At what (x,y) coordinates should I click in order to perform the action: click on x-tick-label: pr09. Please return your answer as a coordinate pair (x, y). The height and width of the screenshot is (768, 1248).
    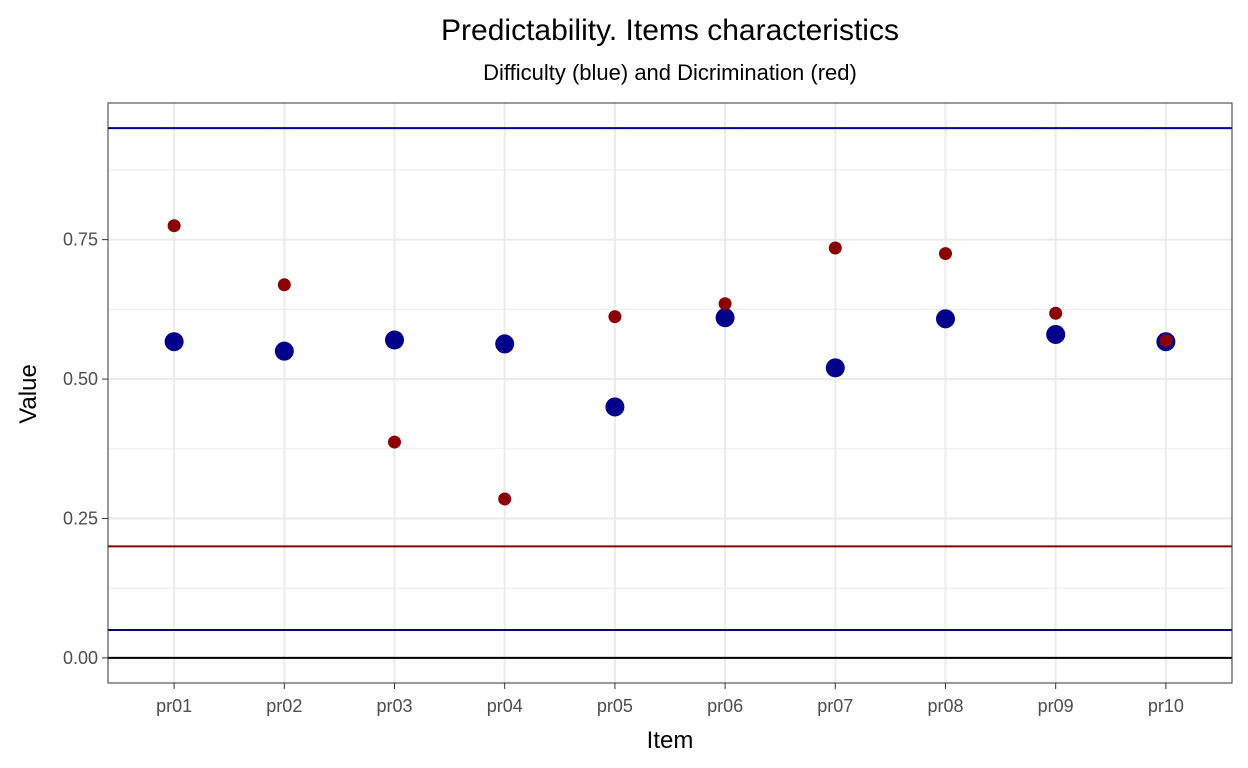
    Looking at the image, I should click on (1056, 706).